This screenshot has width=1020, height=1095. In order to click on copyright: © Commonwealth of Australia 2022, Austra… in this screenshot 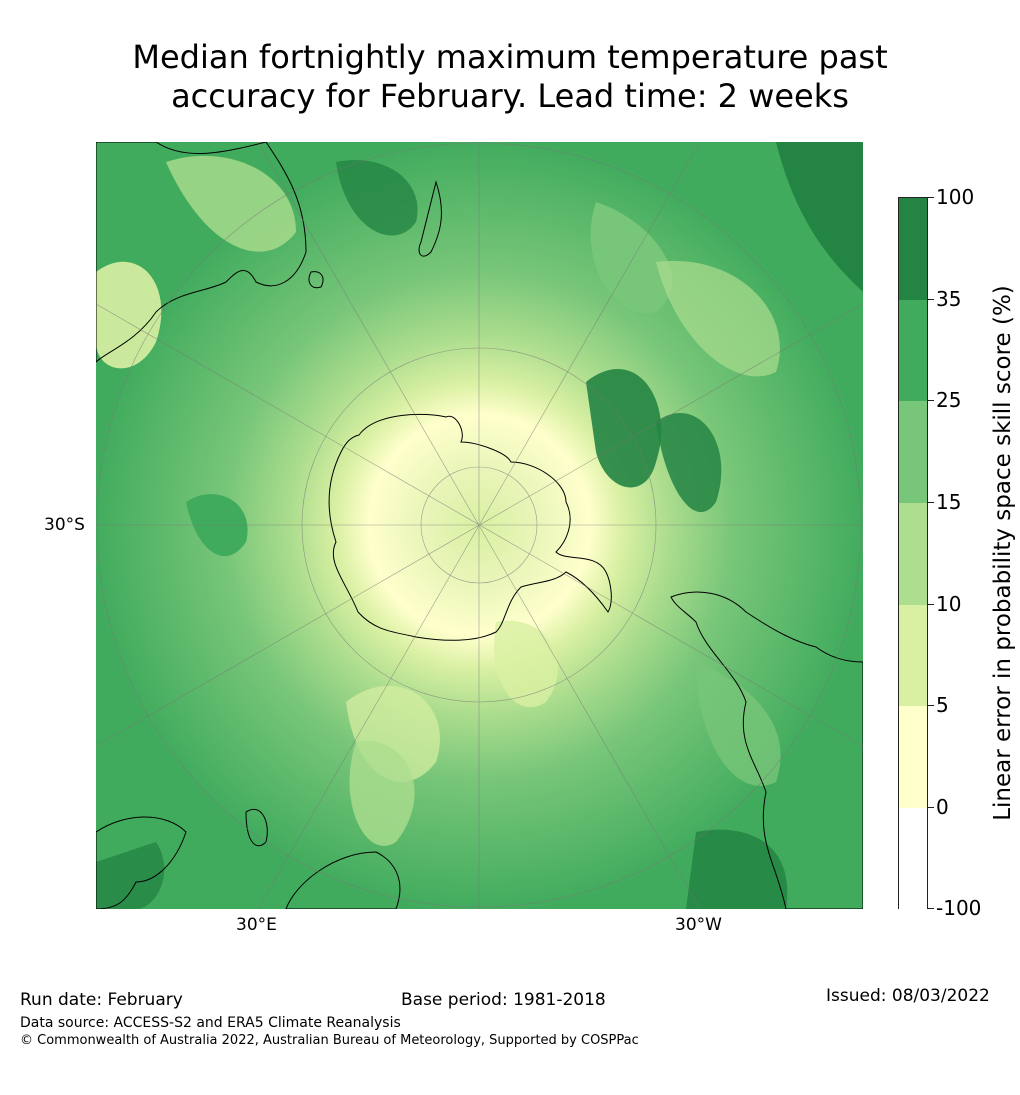, I will do `click(329, 1040)`.